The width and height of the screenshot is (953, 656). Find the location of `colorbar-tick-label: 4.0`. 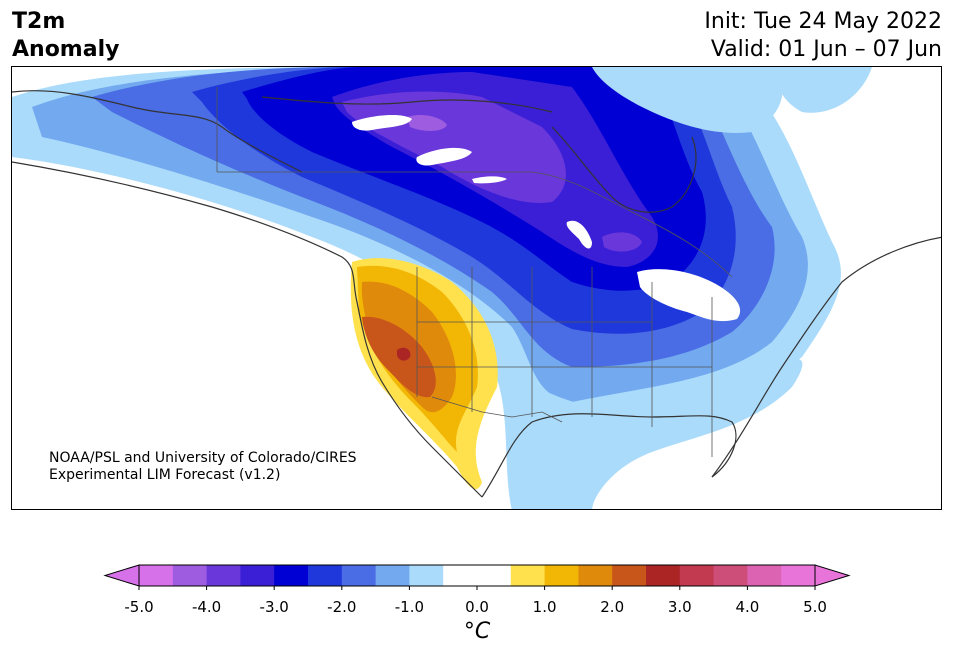

colorbar-tick-label: 4.0 is located at coordinates (747, 607).